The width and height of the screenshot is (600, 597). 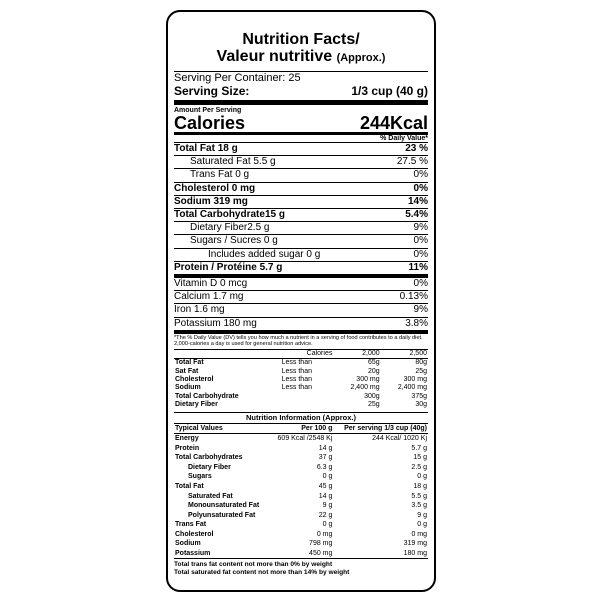 I want to click on cell: 180 mg, so click(x=380, y=554).